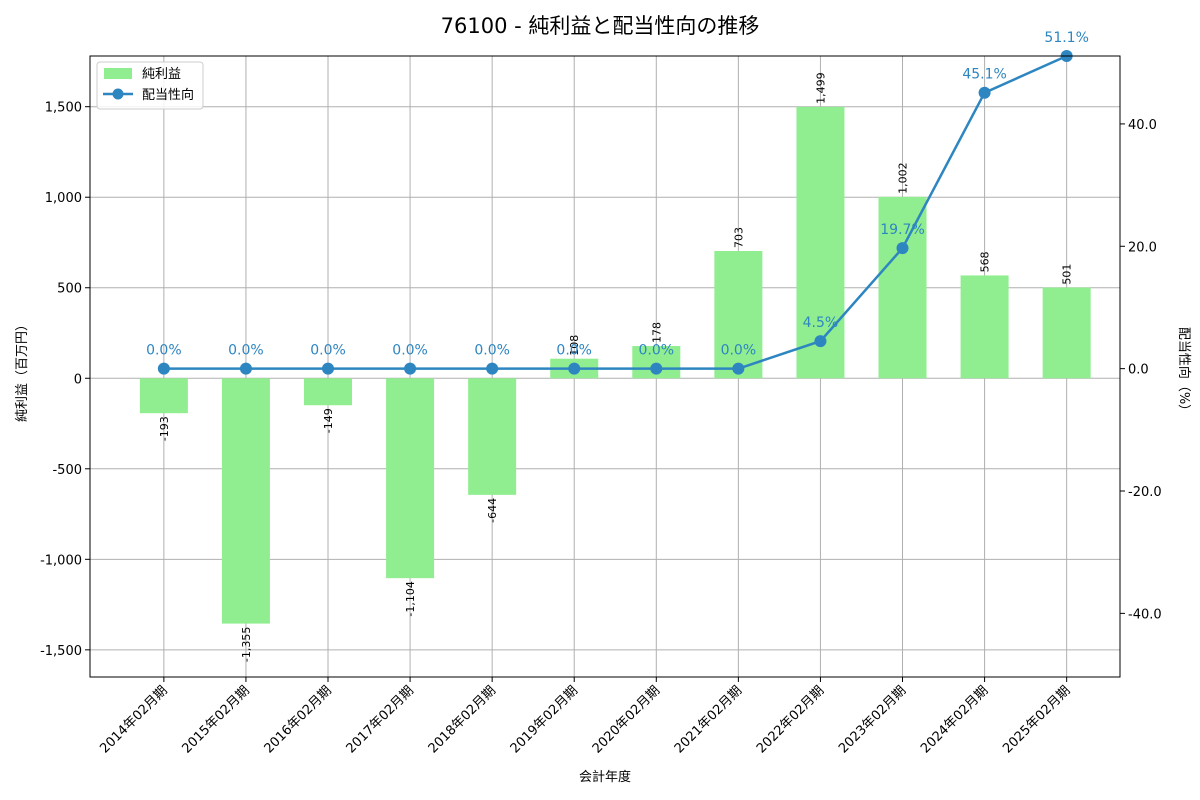  I want to click on line-value-label: 51.1%, so click(1066, 38).